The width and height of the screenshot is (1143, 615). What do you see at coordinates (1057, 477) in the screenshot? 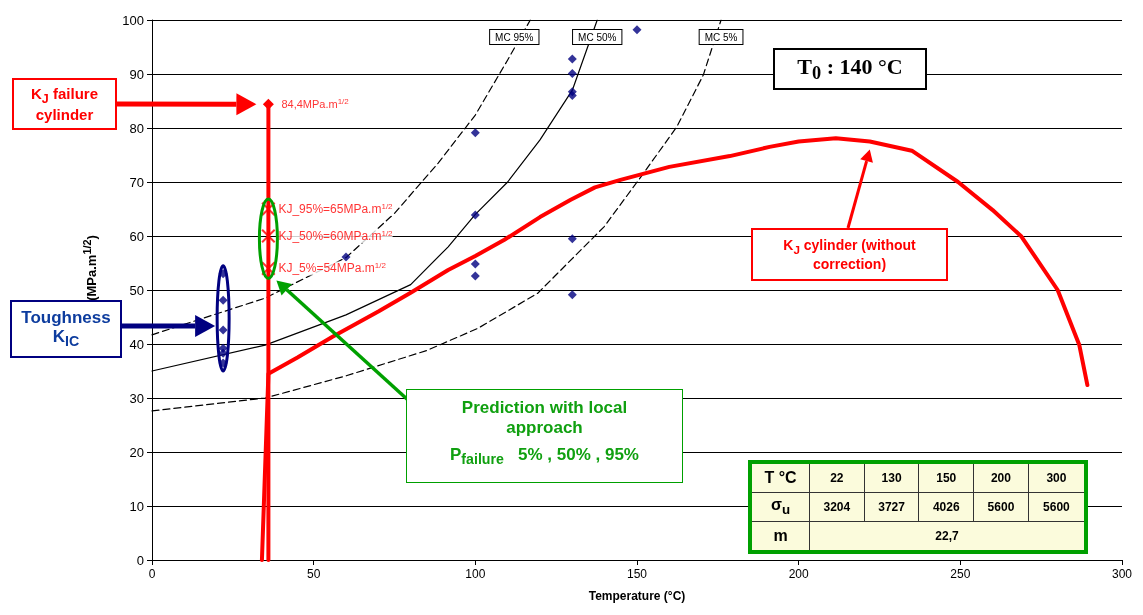
I see `annotation: 300` at bounding box center [1057, 477].